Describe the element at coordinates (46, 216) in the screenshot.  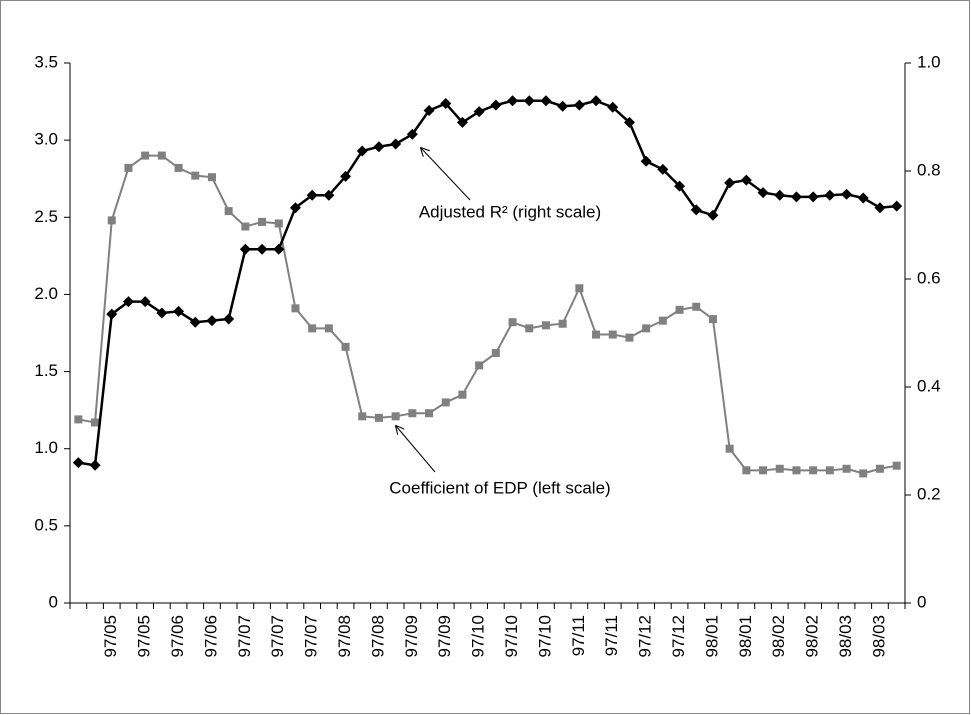
I see `y-tick-label: 2.5` at that location.